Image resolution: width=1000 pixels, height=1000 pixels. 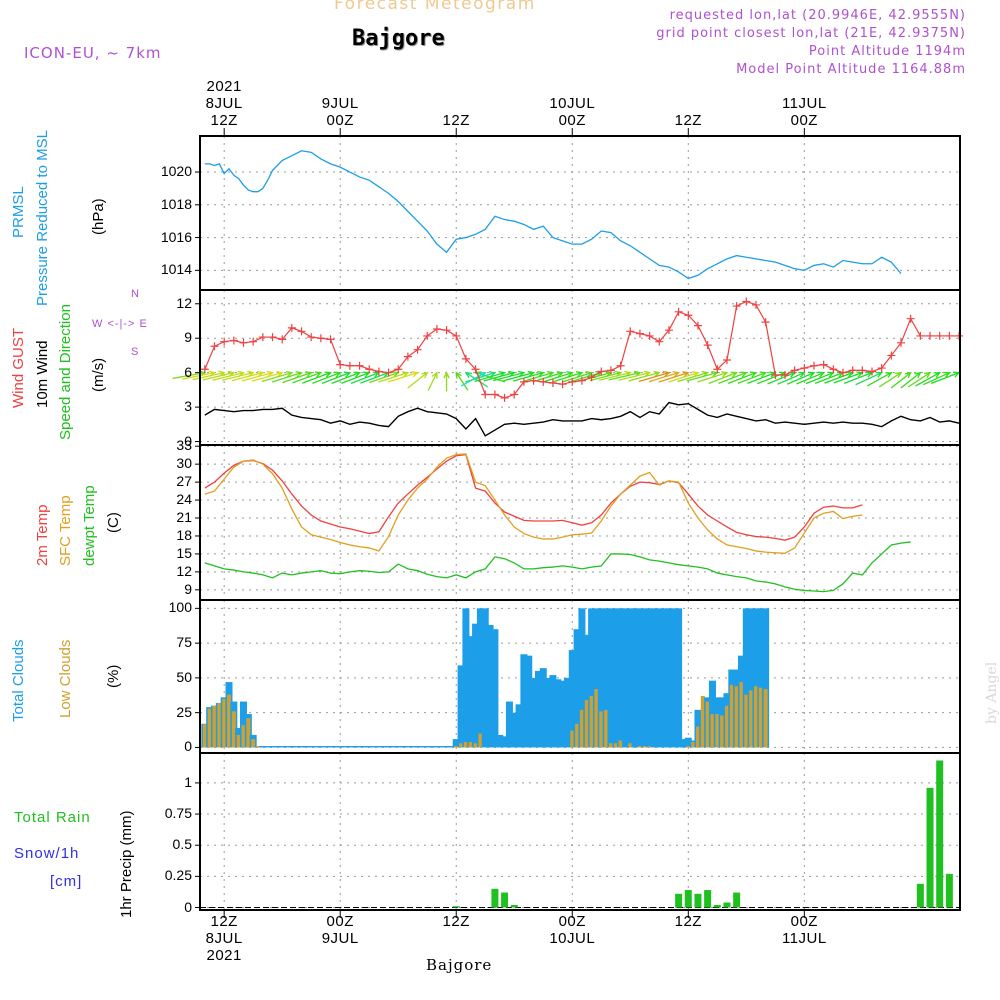 I want to click on pressure-y-tick-label: 1020, so click(x=176, y=171).